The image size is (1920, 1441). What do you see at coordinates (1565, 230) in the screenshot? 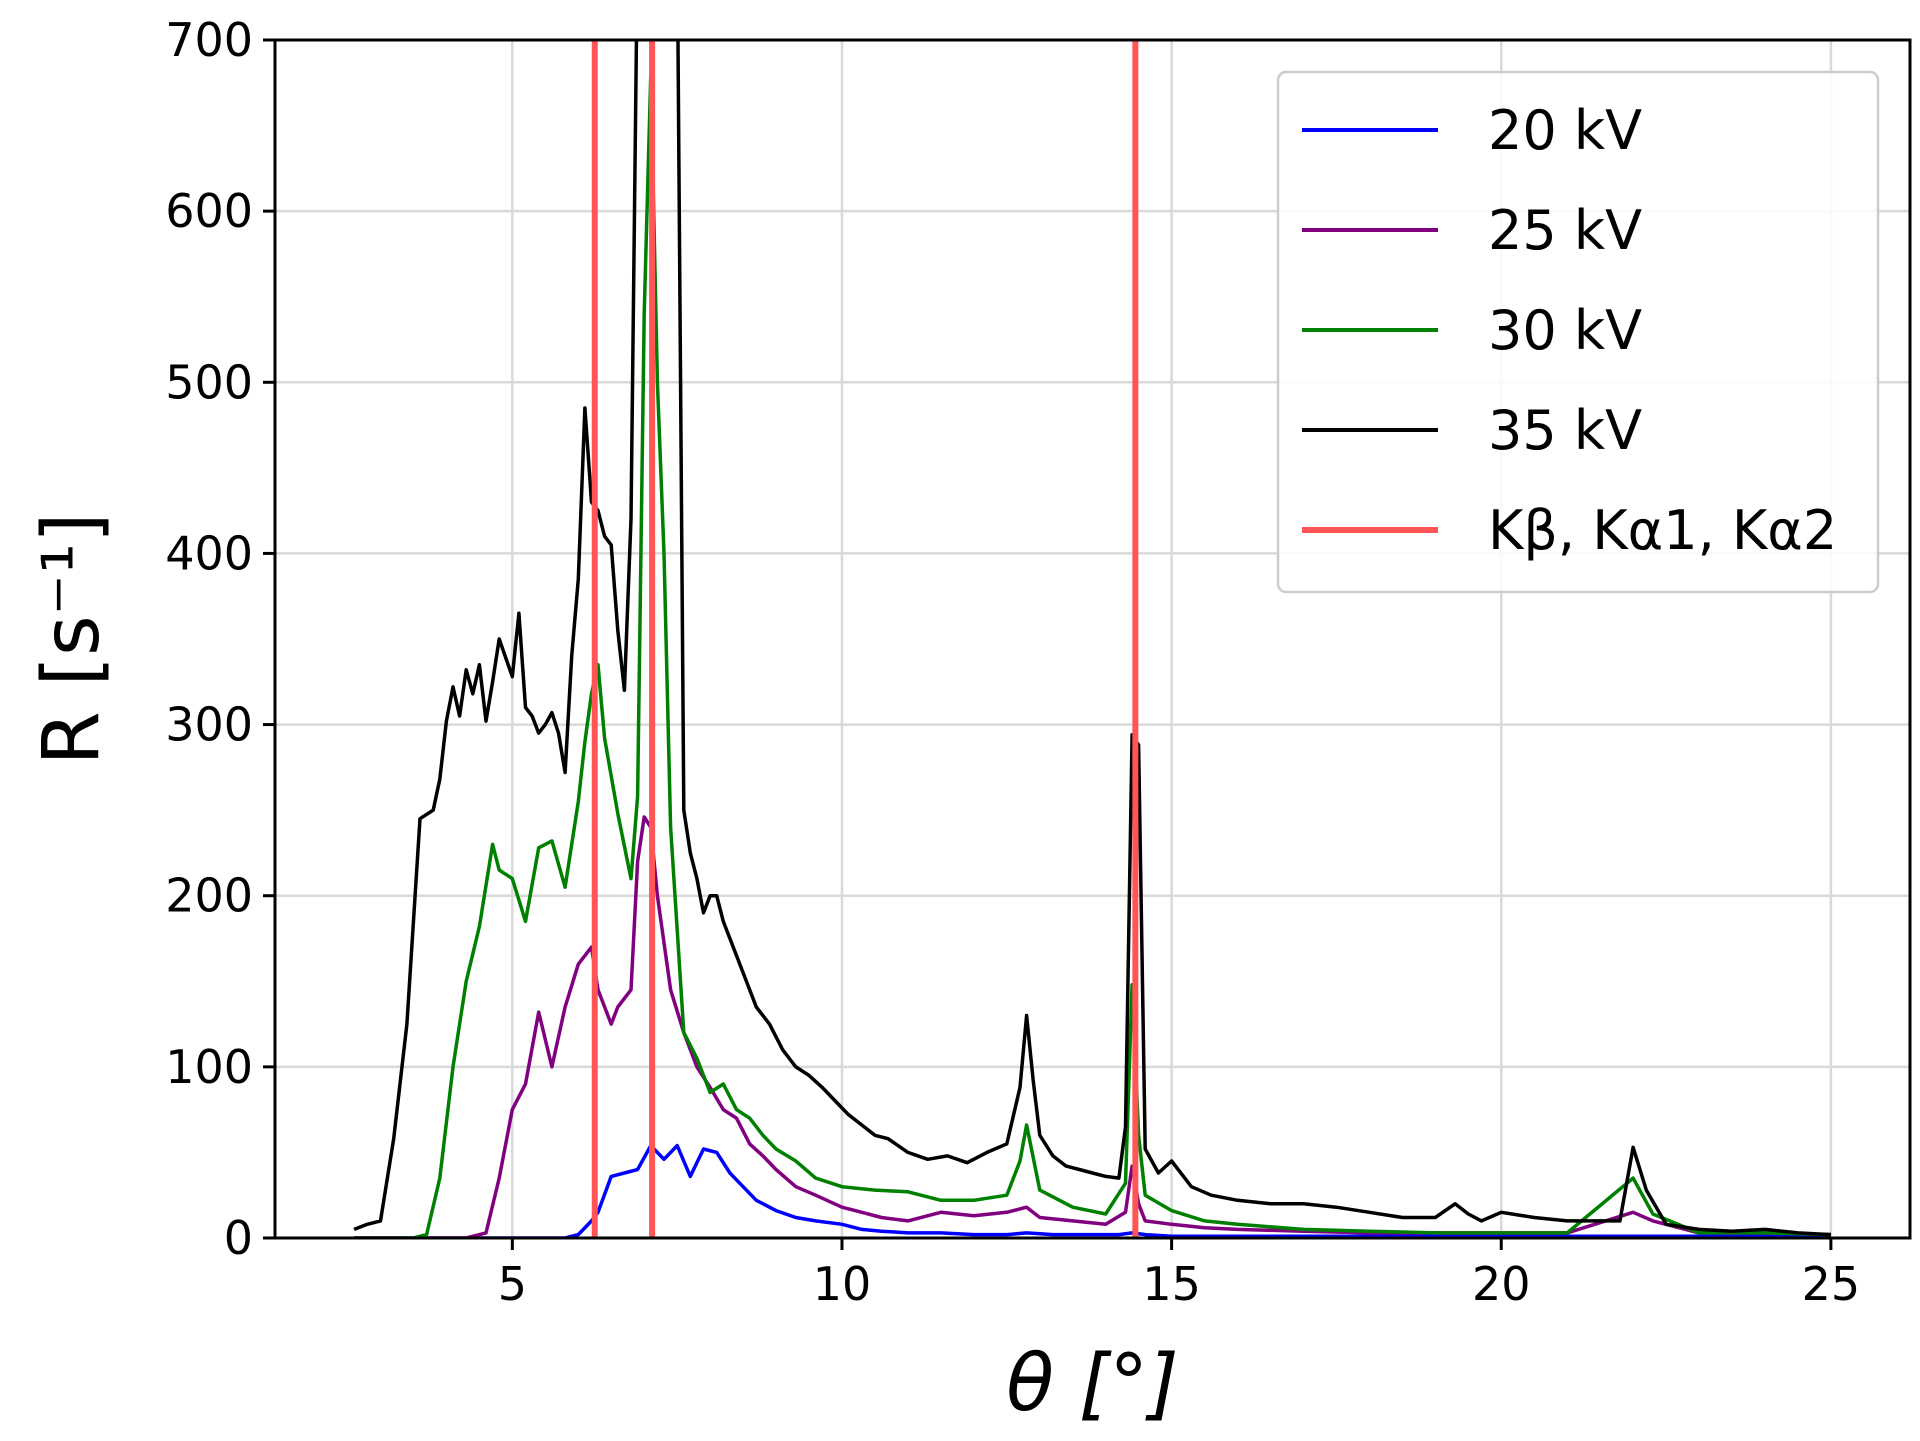
I see `legend-label: 25 kV` at bounding box center [1565, 230].